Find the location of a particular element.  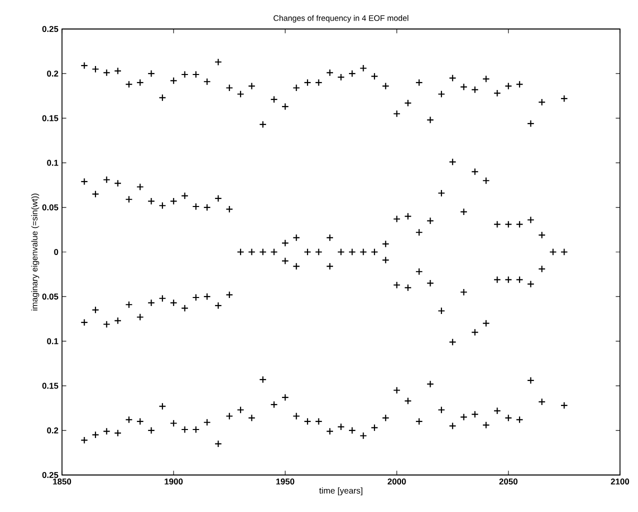

x-tick-label: 2050 is located at coordinates (508, 481).